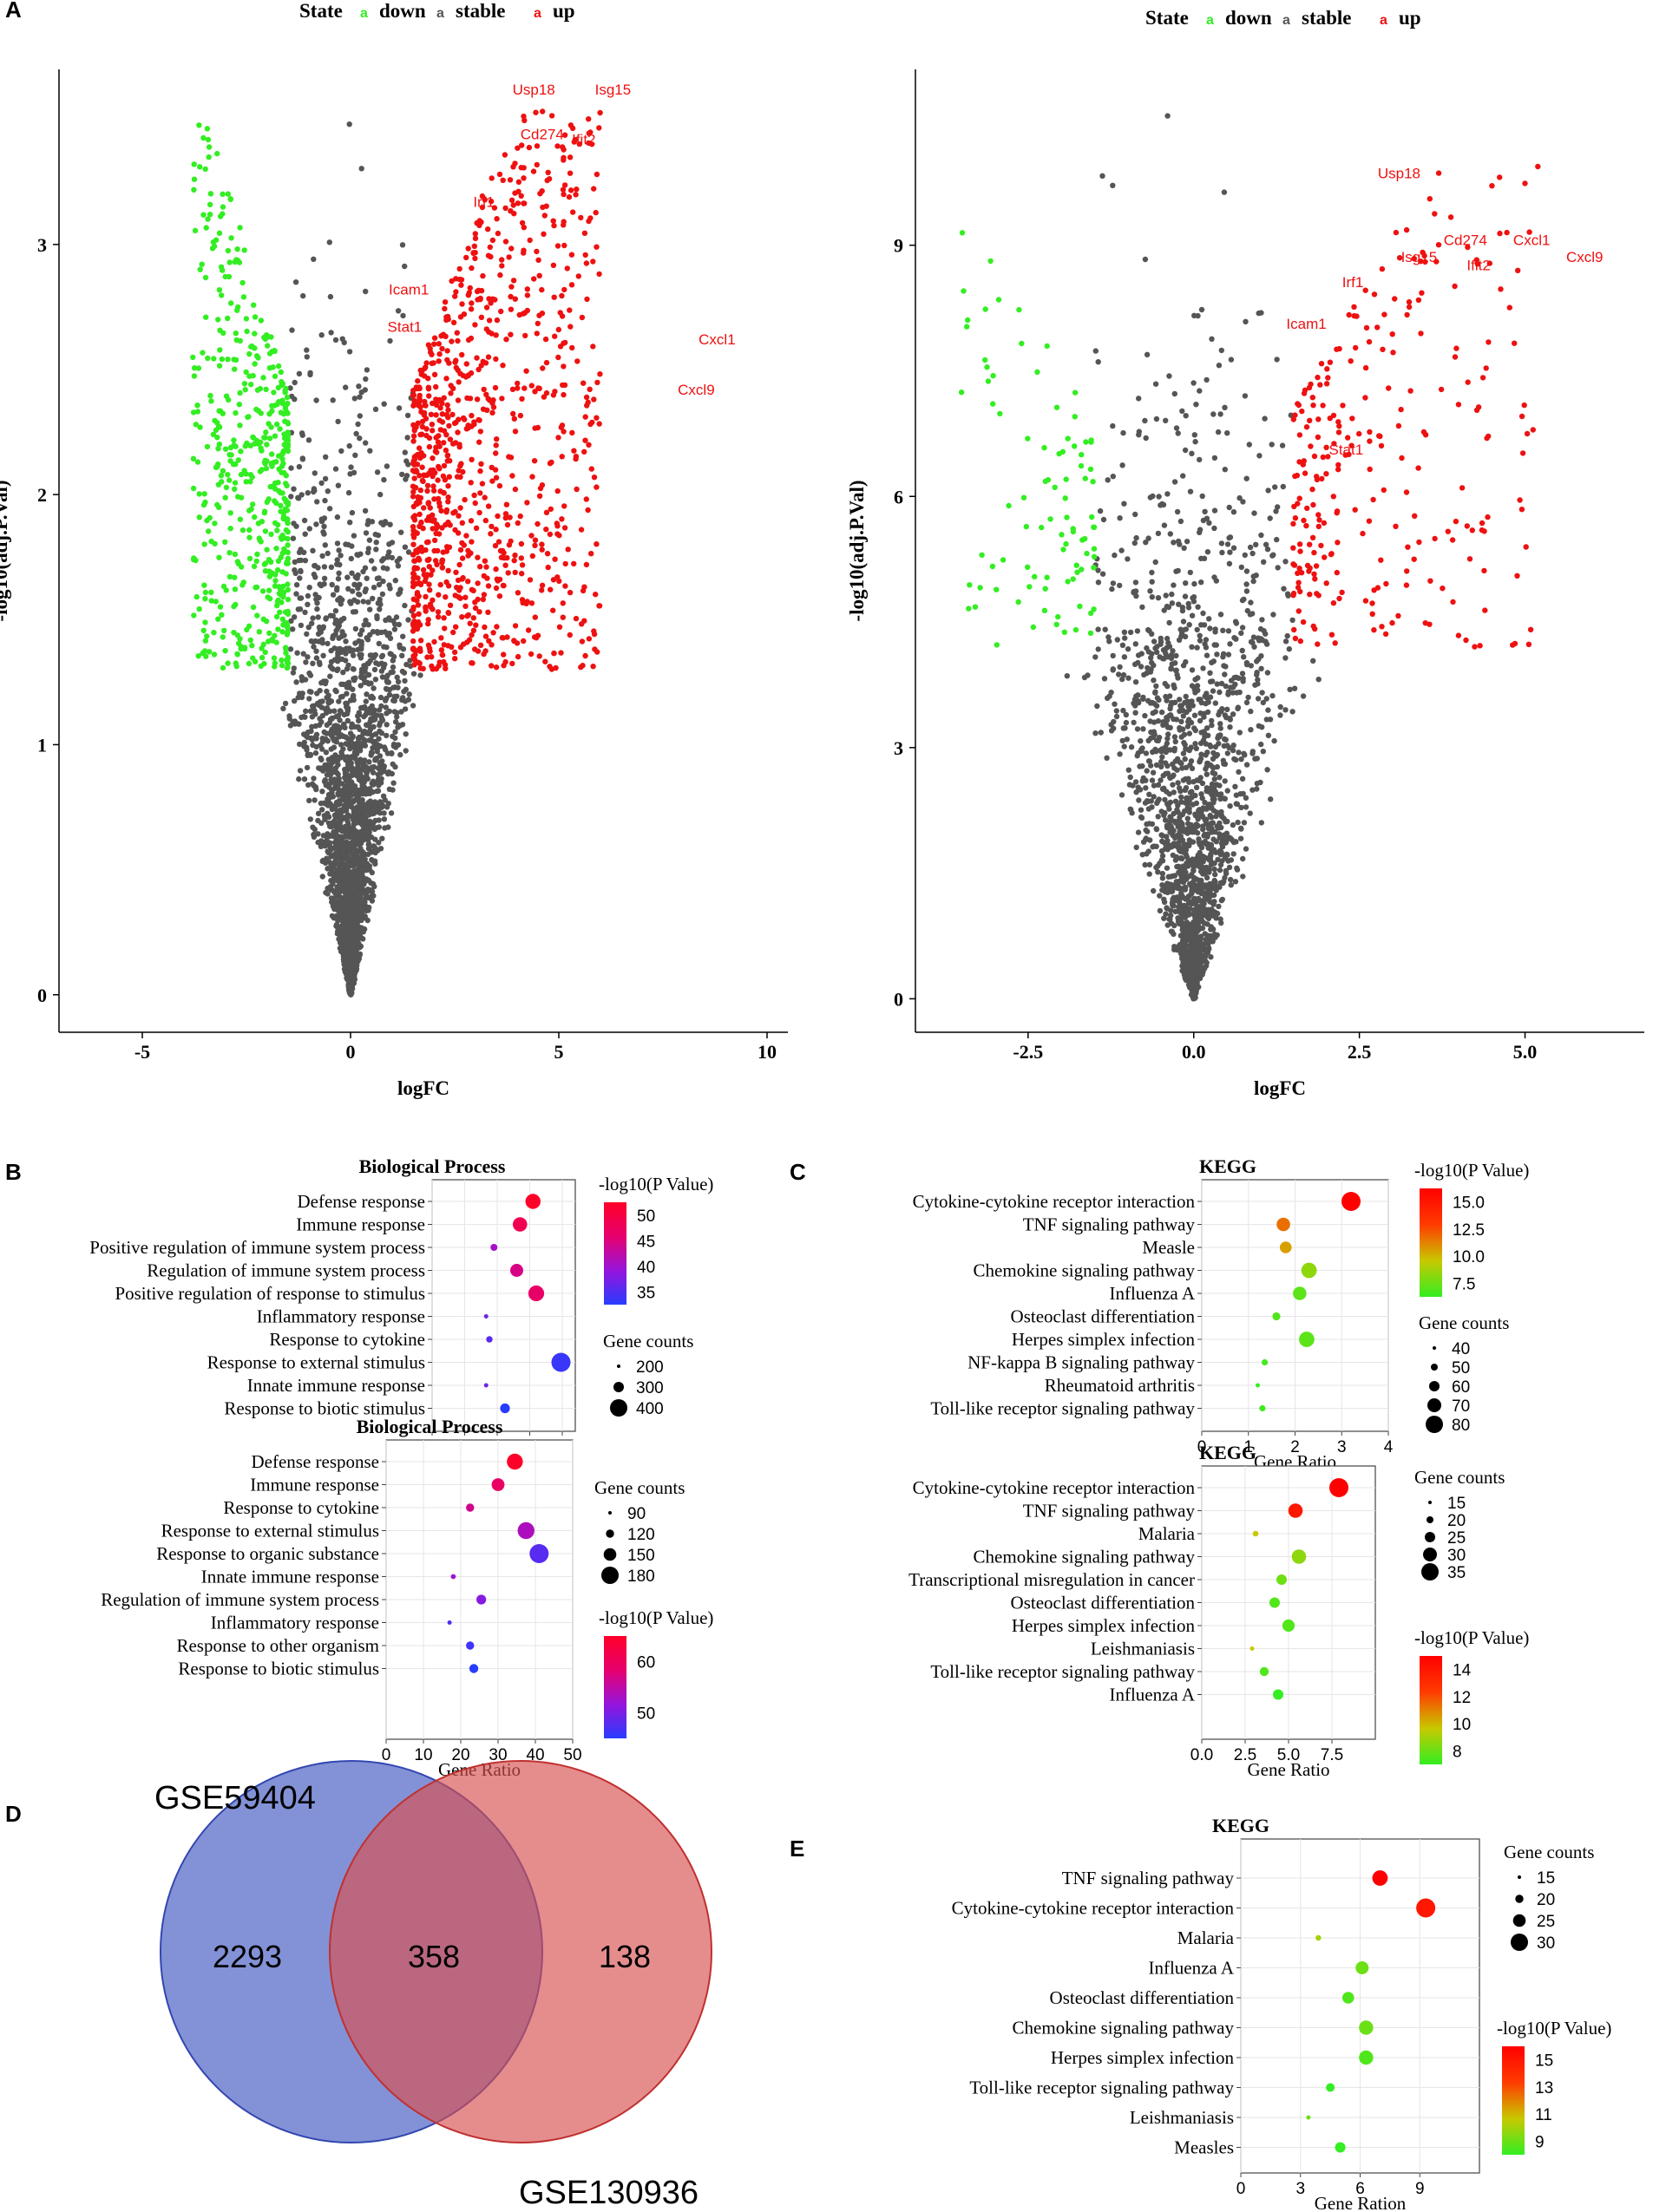 This screenshot has height=2212, width=1666. What do you see at coordinates (1327, 18) in the screenshot?
I see `legend-label-stable: stable` at bounding box center [1327, 18].